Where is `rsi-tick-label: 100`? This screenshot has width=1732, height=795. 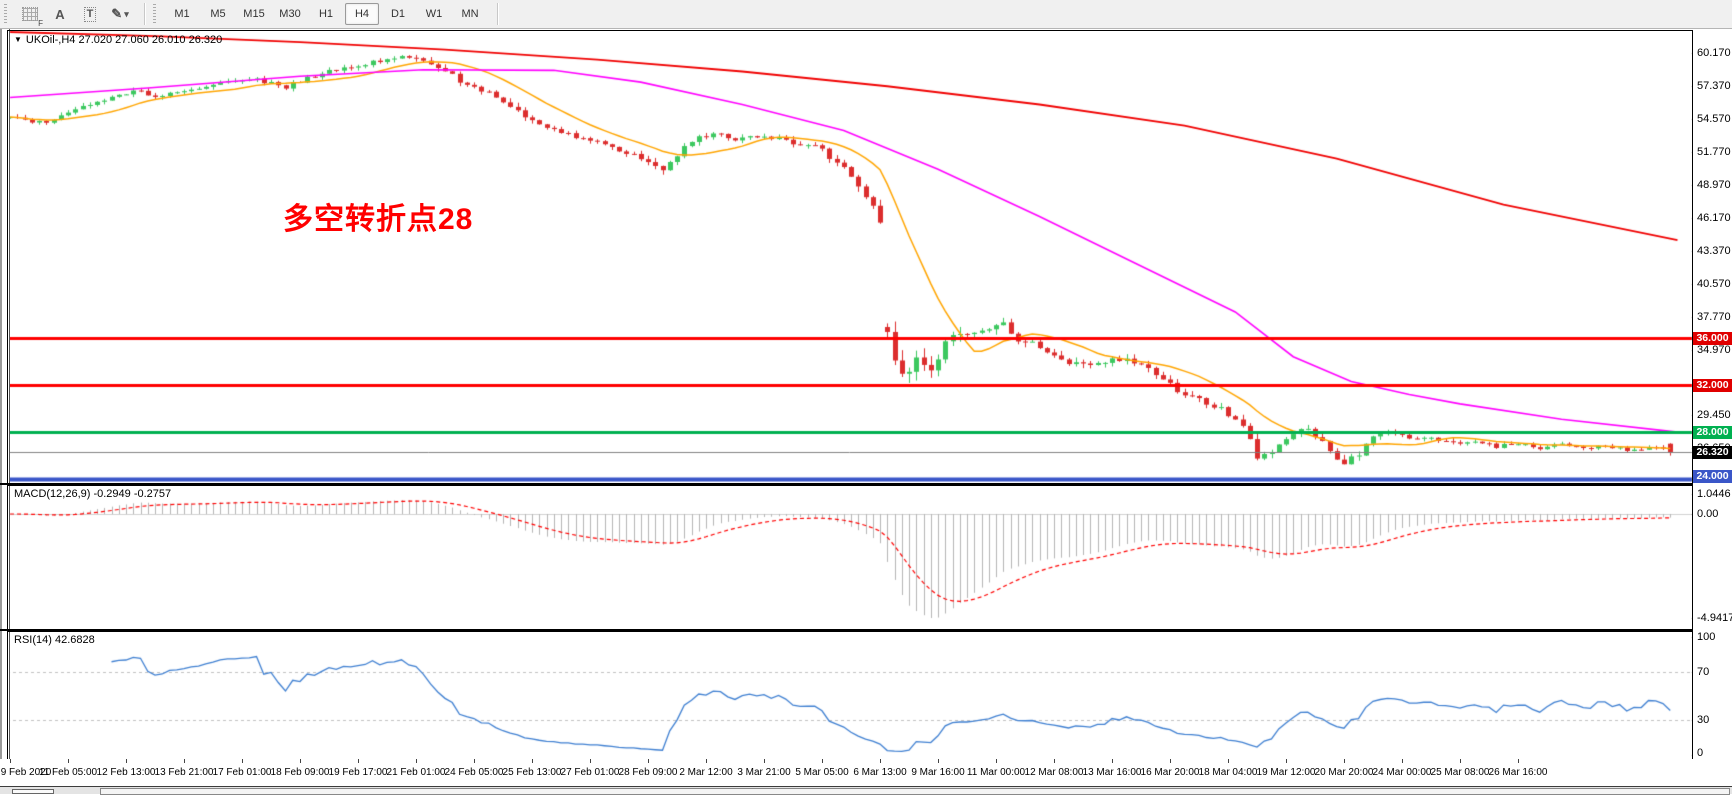 rsi-tick-label: 100 is located at coordinates (1706, 637).